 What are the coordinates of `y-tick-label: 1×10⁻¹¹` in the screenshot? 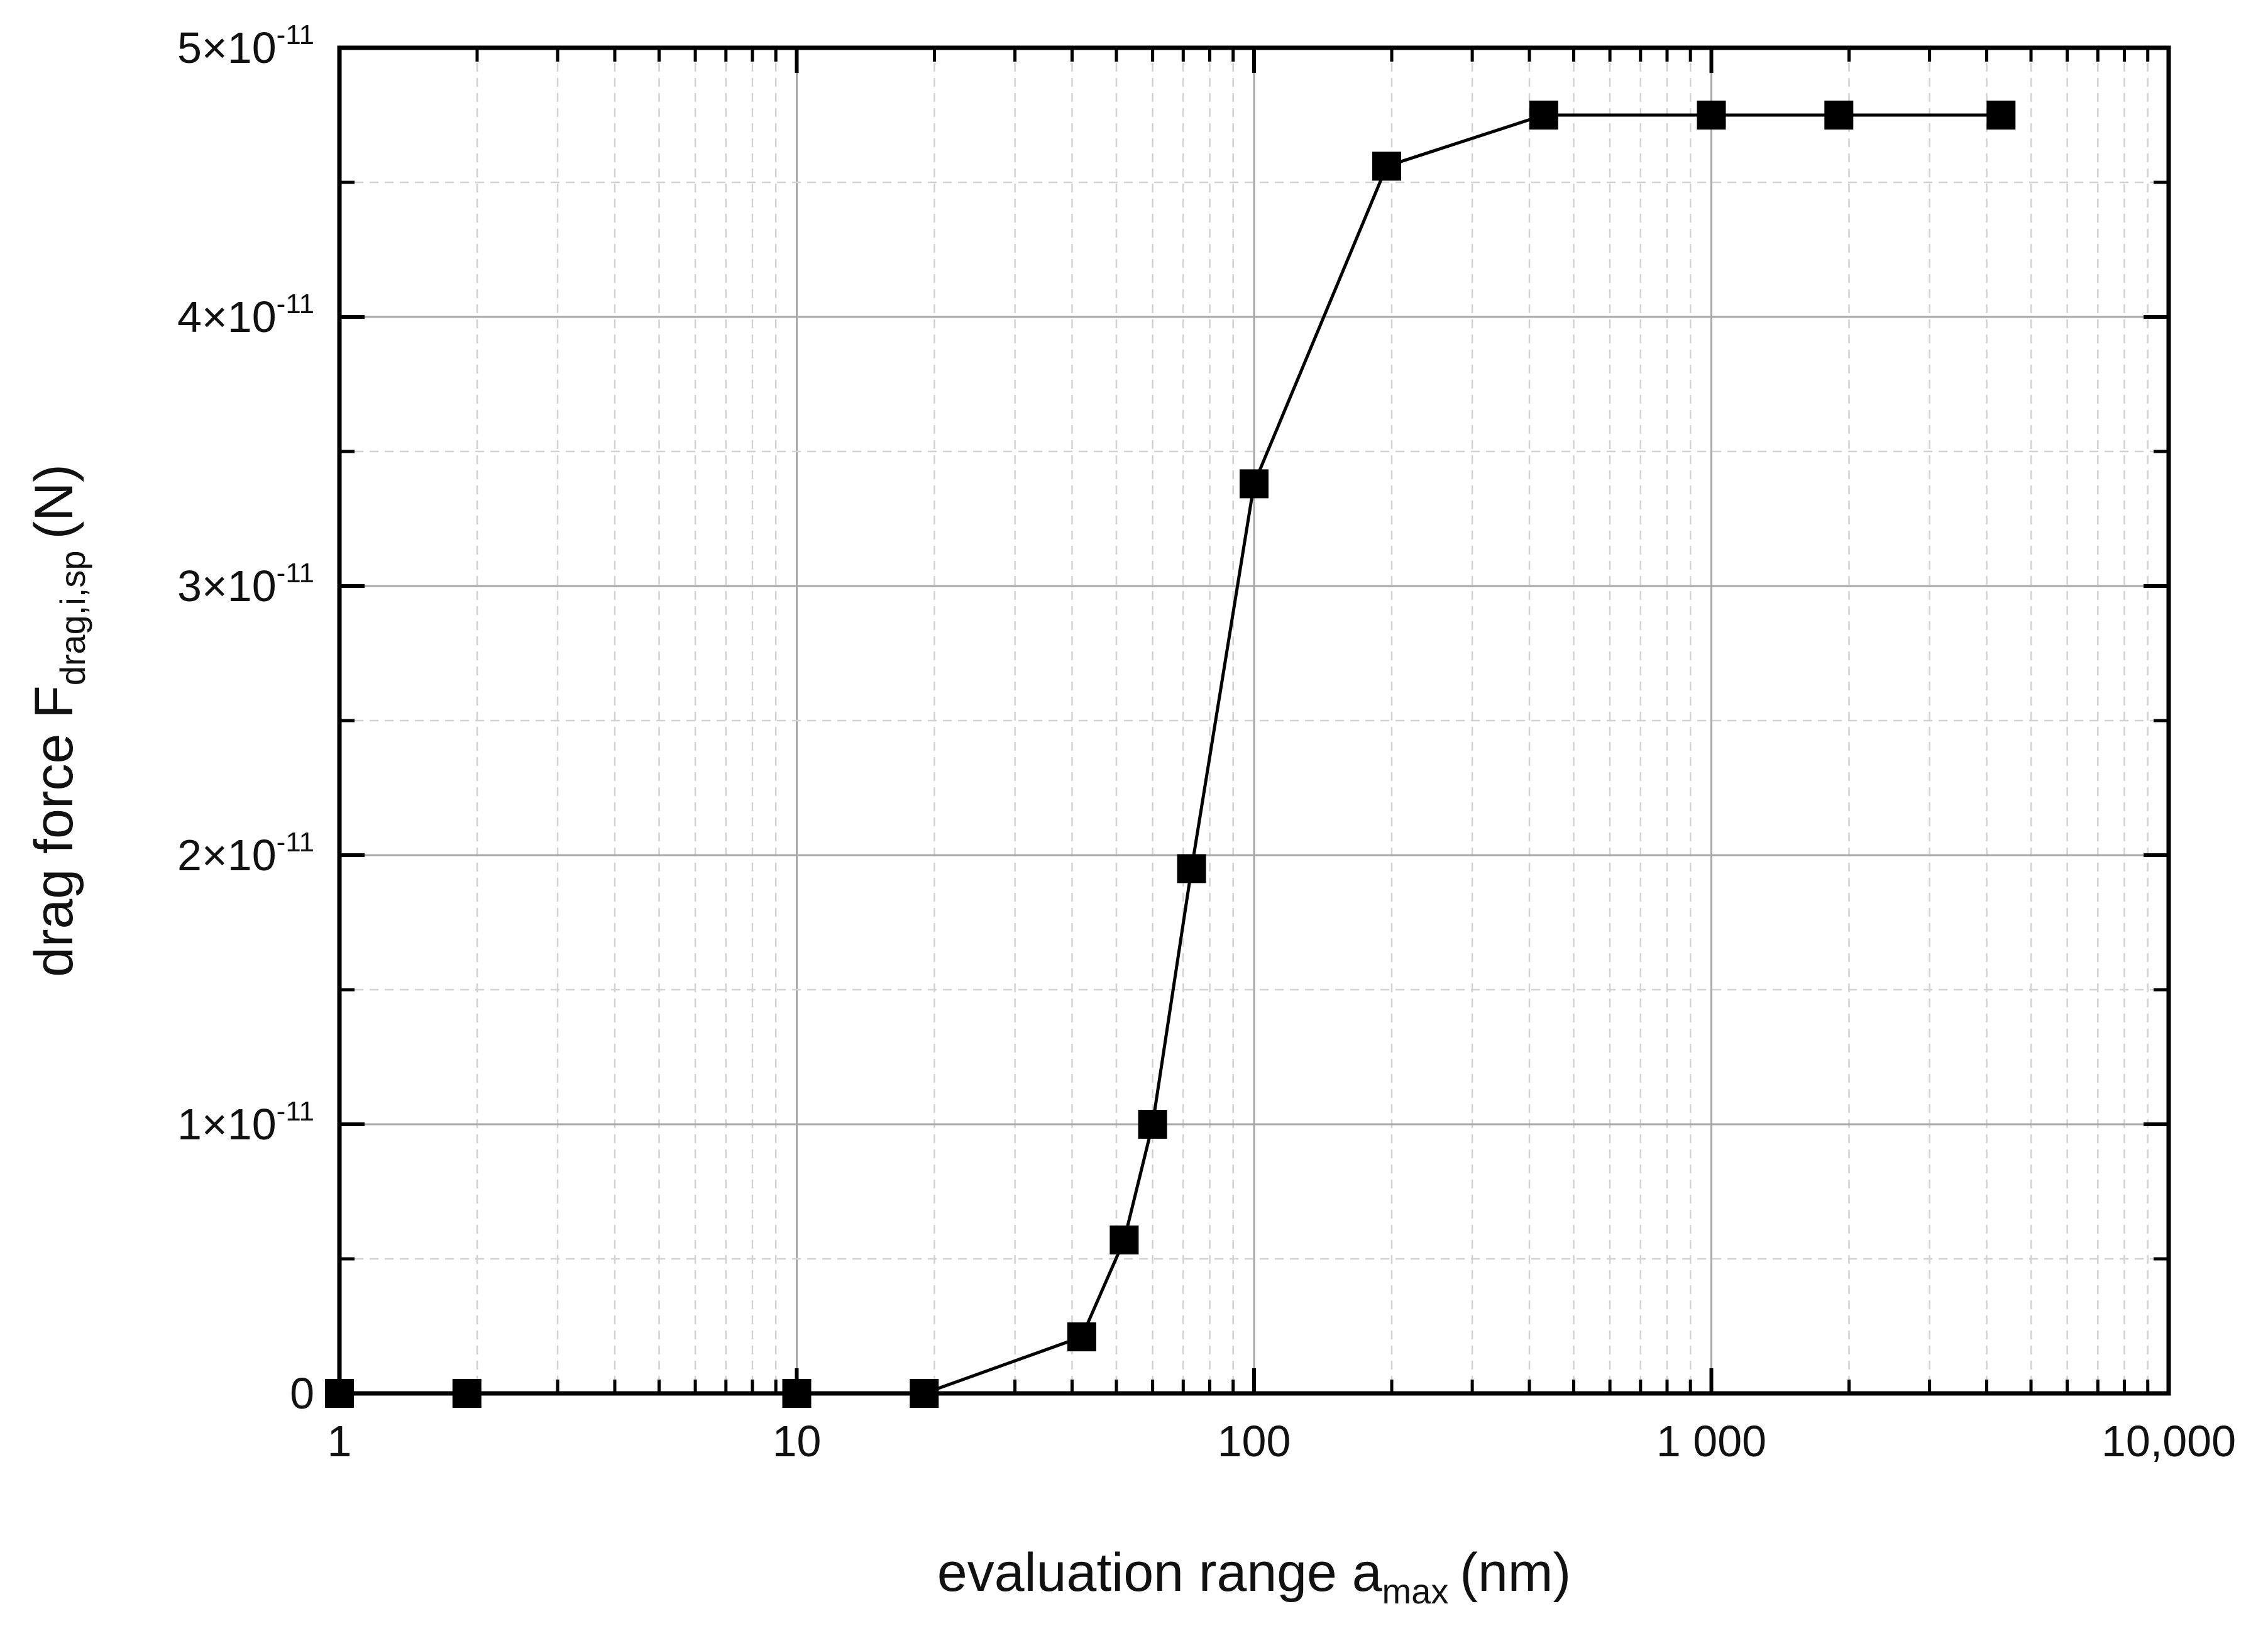 It's located at (246, 1122).